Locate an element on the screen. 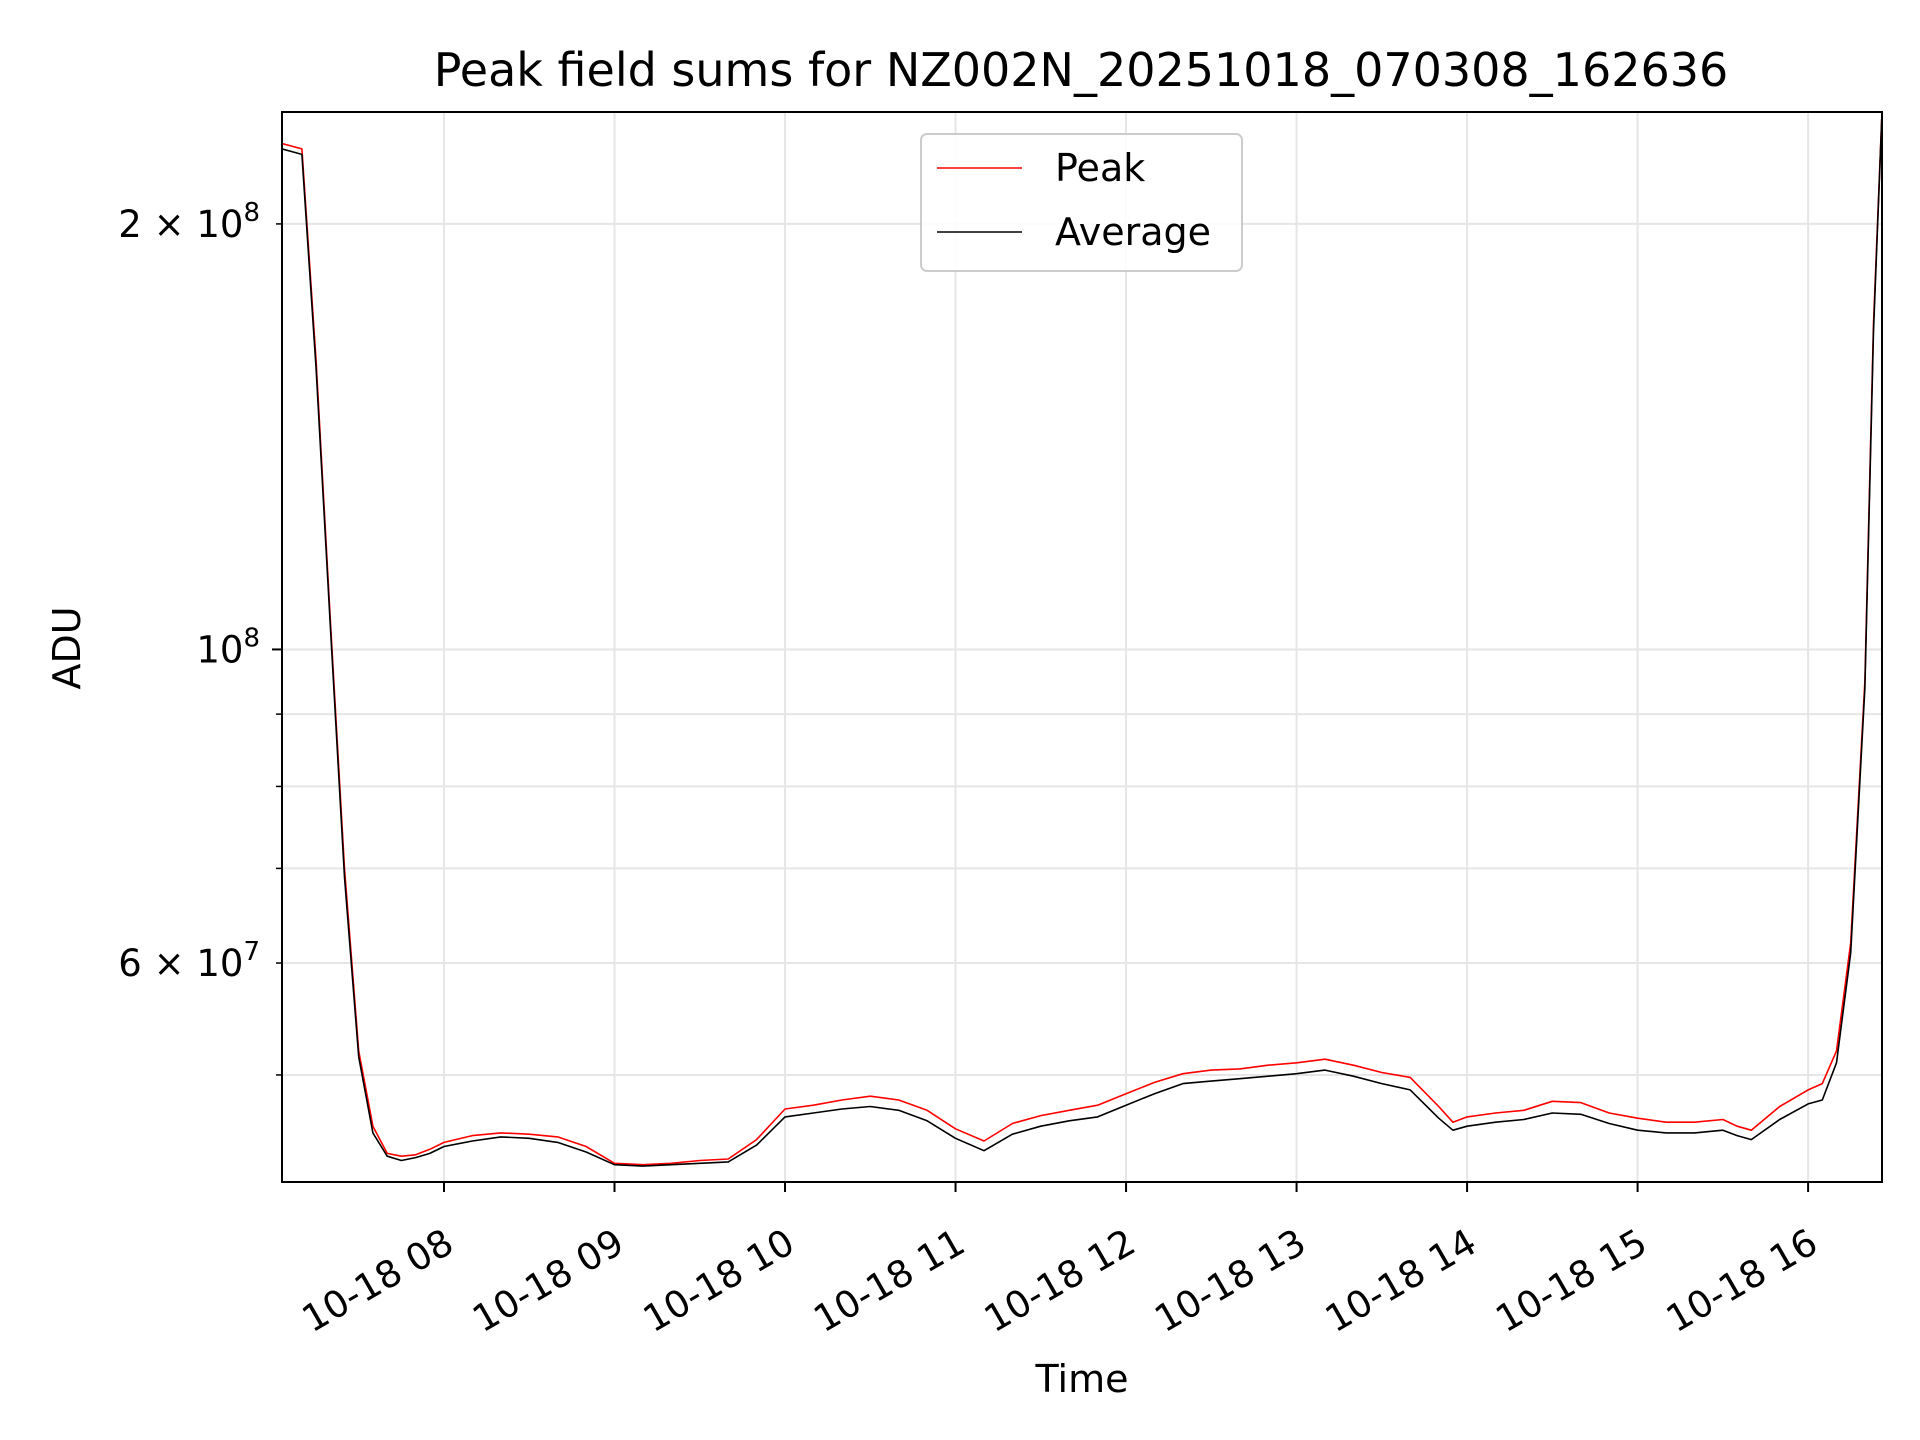 Image resolution: width=1920 pixels, height=1440 pixels. y-tick-label-base: 10 is located at coordinates (219, 649).